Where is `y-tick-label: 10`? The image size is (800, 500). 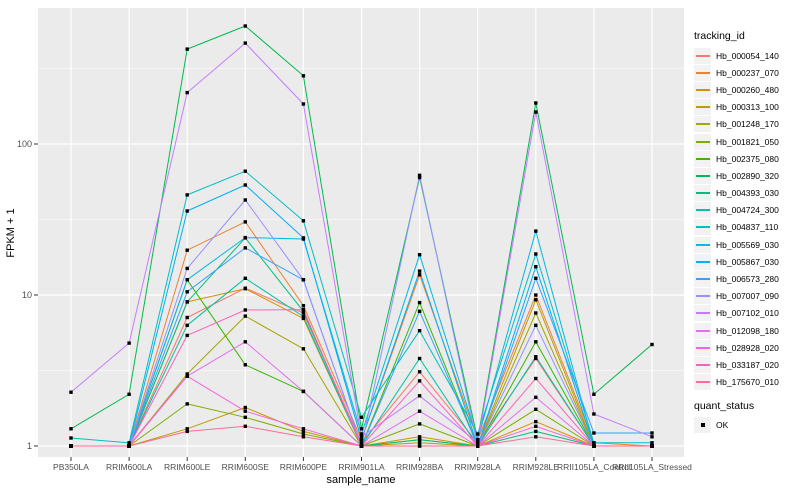 y-tick-label: 10 is located at coordinates (27, 295).